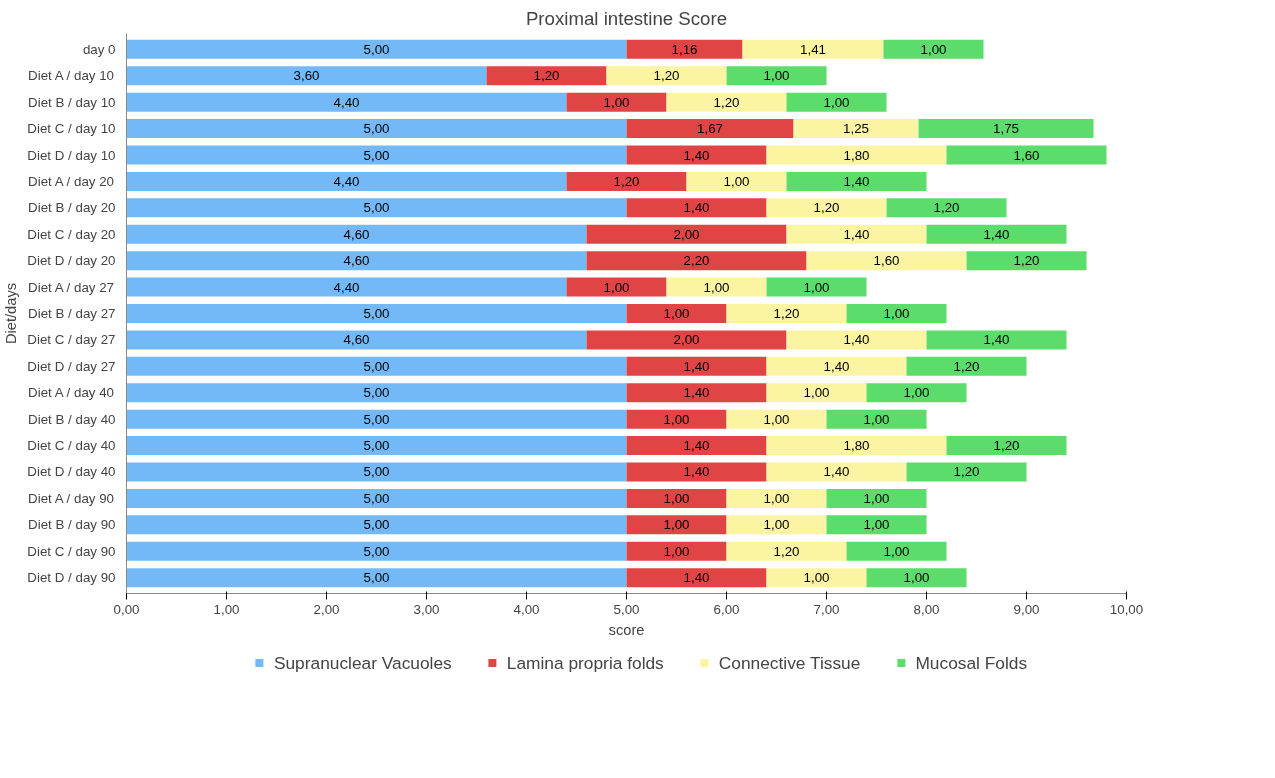 The height and width of the screenshot is (778, 1275). I want to click on data-label: 1,67, so click(710, 129).